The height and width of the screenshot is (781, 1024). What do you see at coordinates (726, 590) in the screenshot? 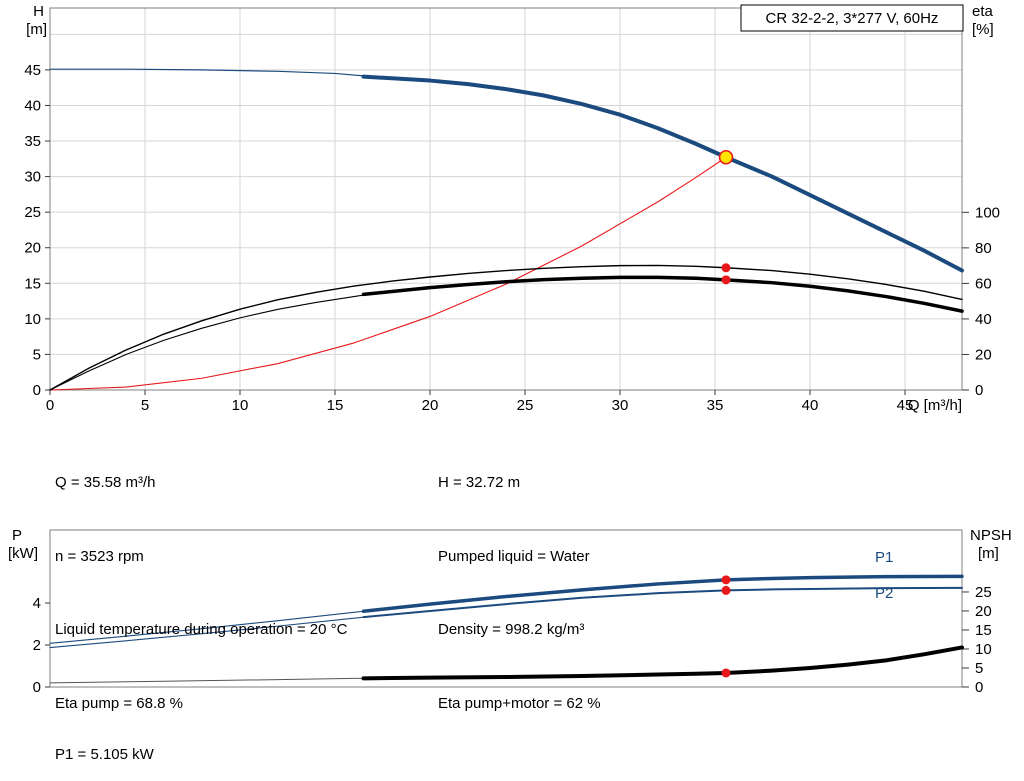
I see `p2-point` at bounding box center [726, 590].